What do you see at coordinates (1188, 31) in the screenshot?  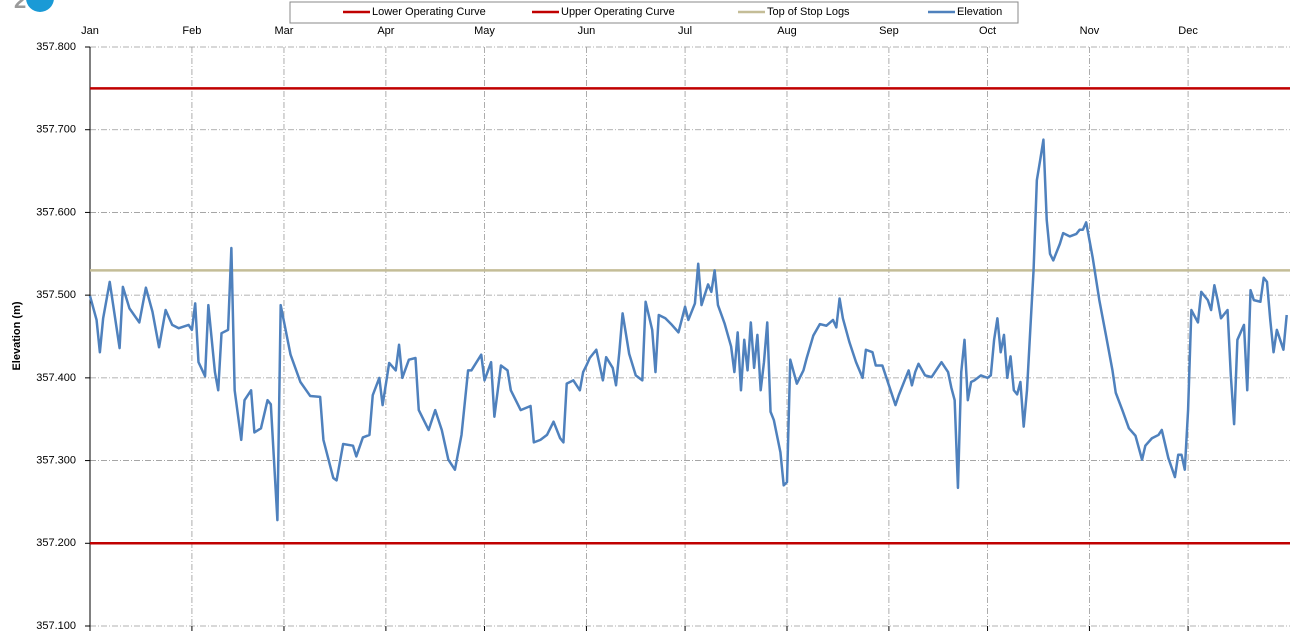 I see `x-tick-label: Dec` at bounding box center [1188, 31].